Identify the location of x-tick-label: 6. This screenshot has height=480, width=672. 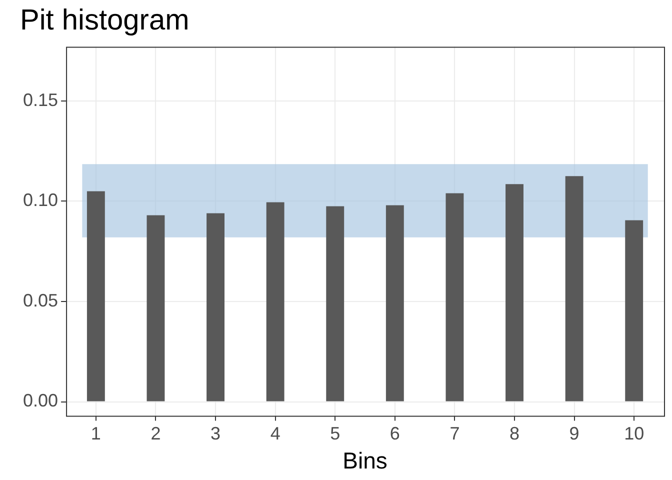
(395, 434).